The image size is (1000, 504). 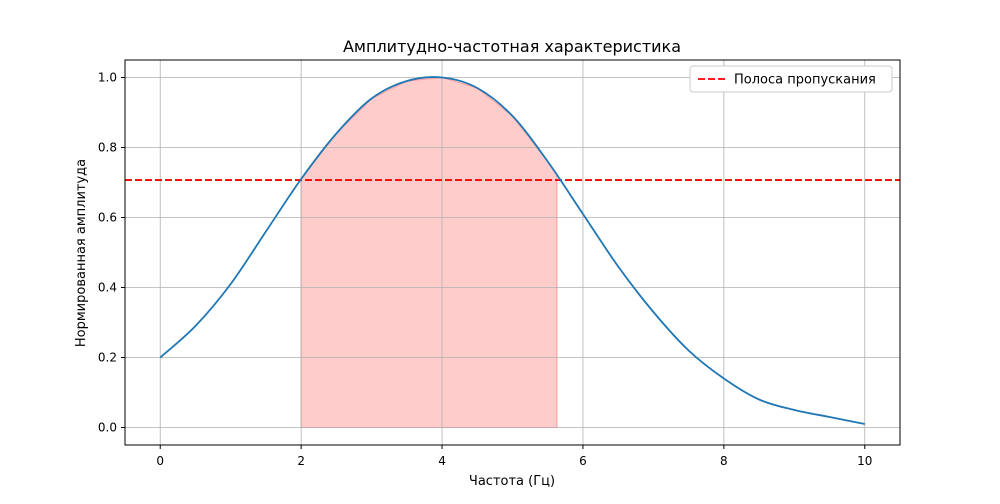 I want to click on x-tick-label: 8, so click(x=724, y=461).